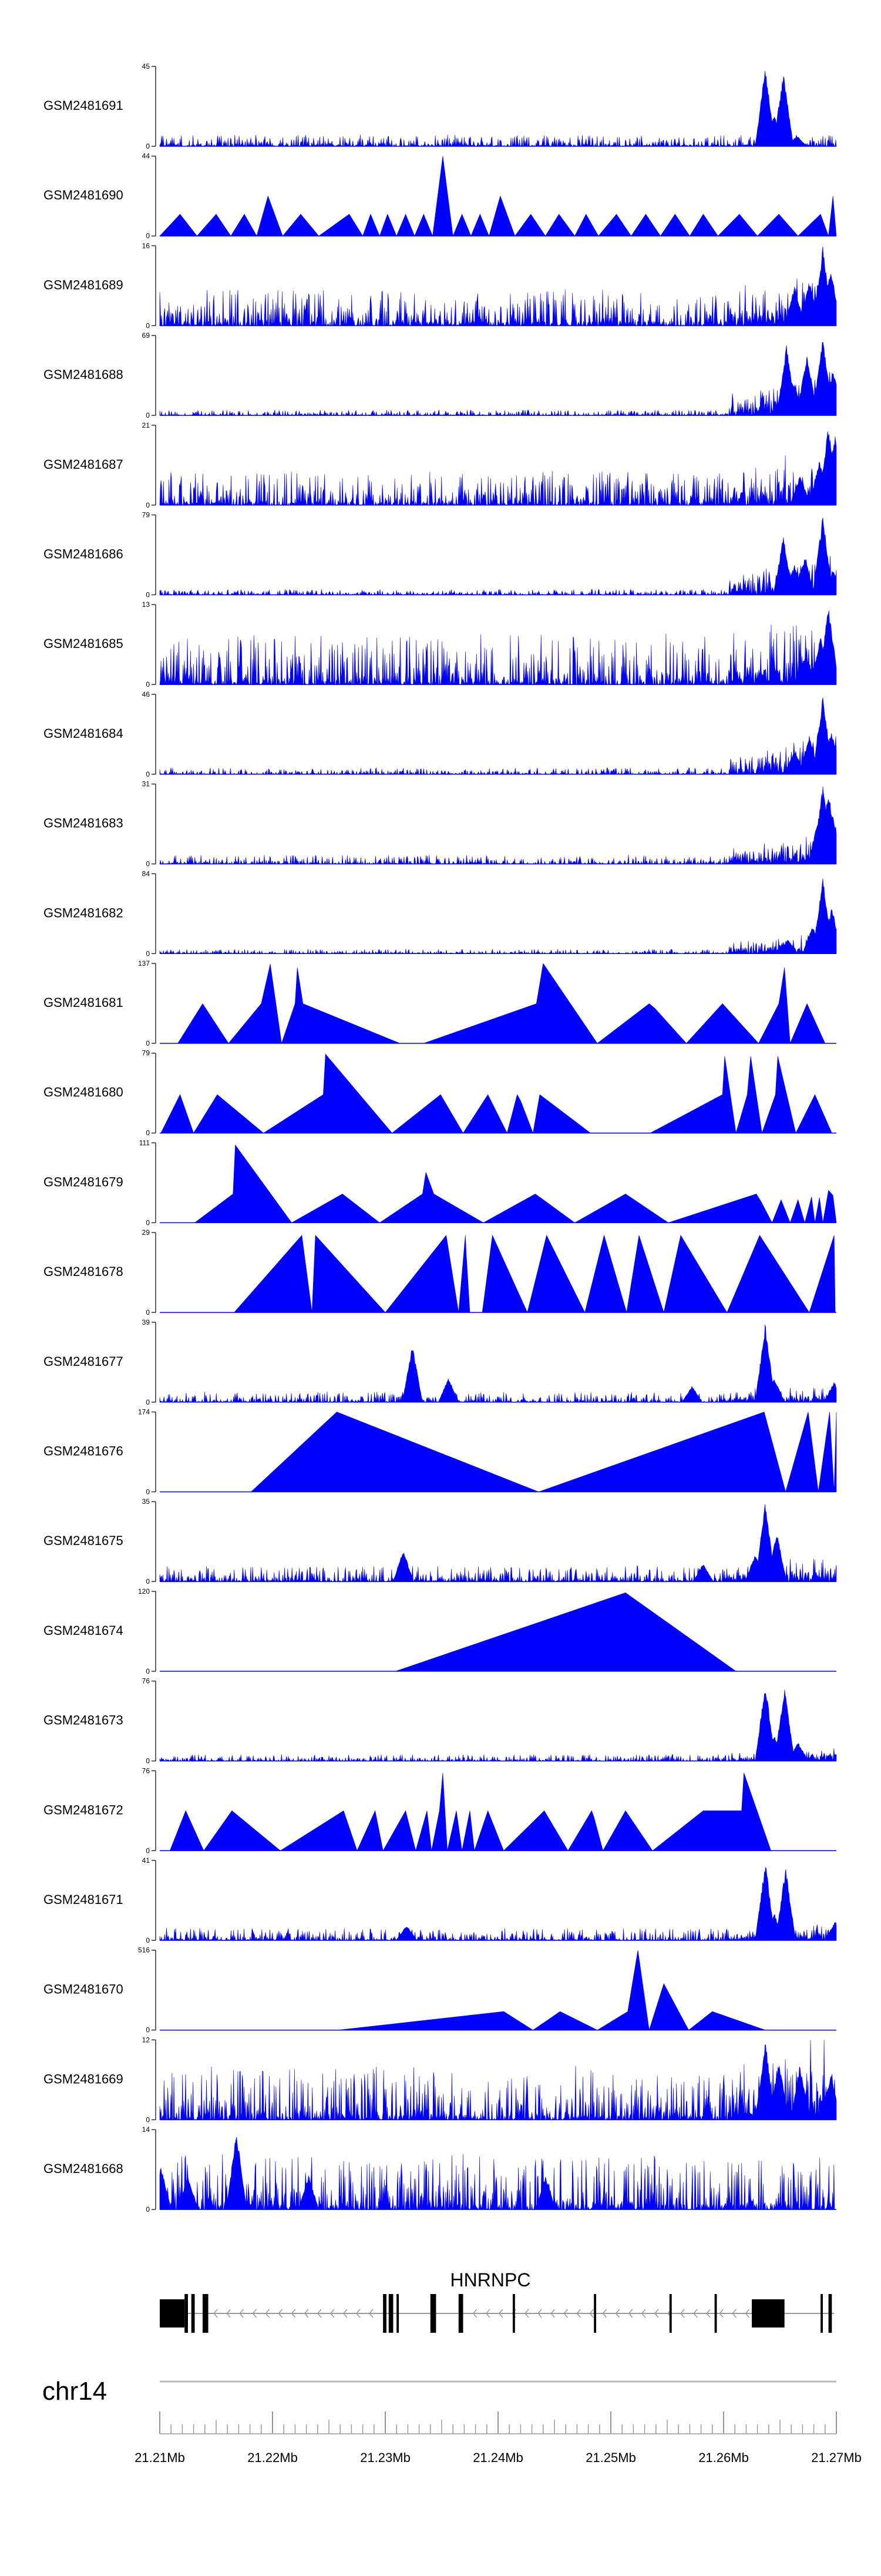 This screenshot has height=2576, width=881. I want to click on track-gsm2481670: GSM2481670 516 0, so click(440, 1990).